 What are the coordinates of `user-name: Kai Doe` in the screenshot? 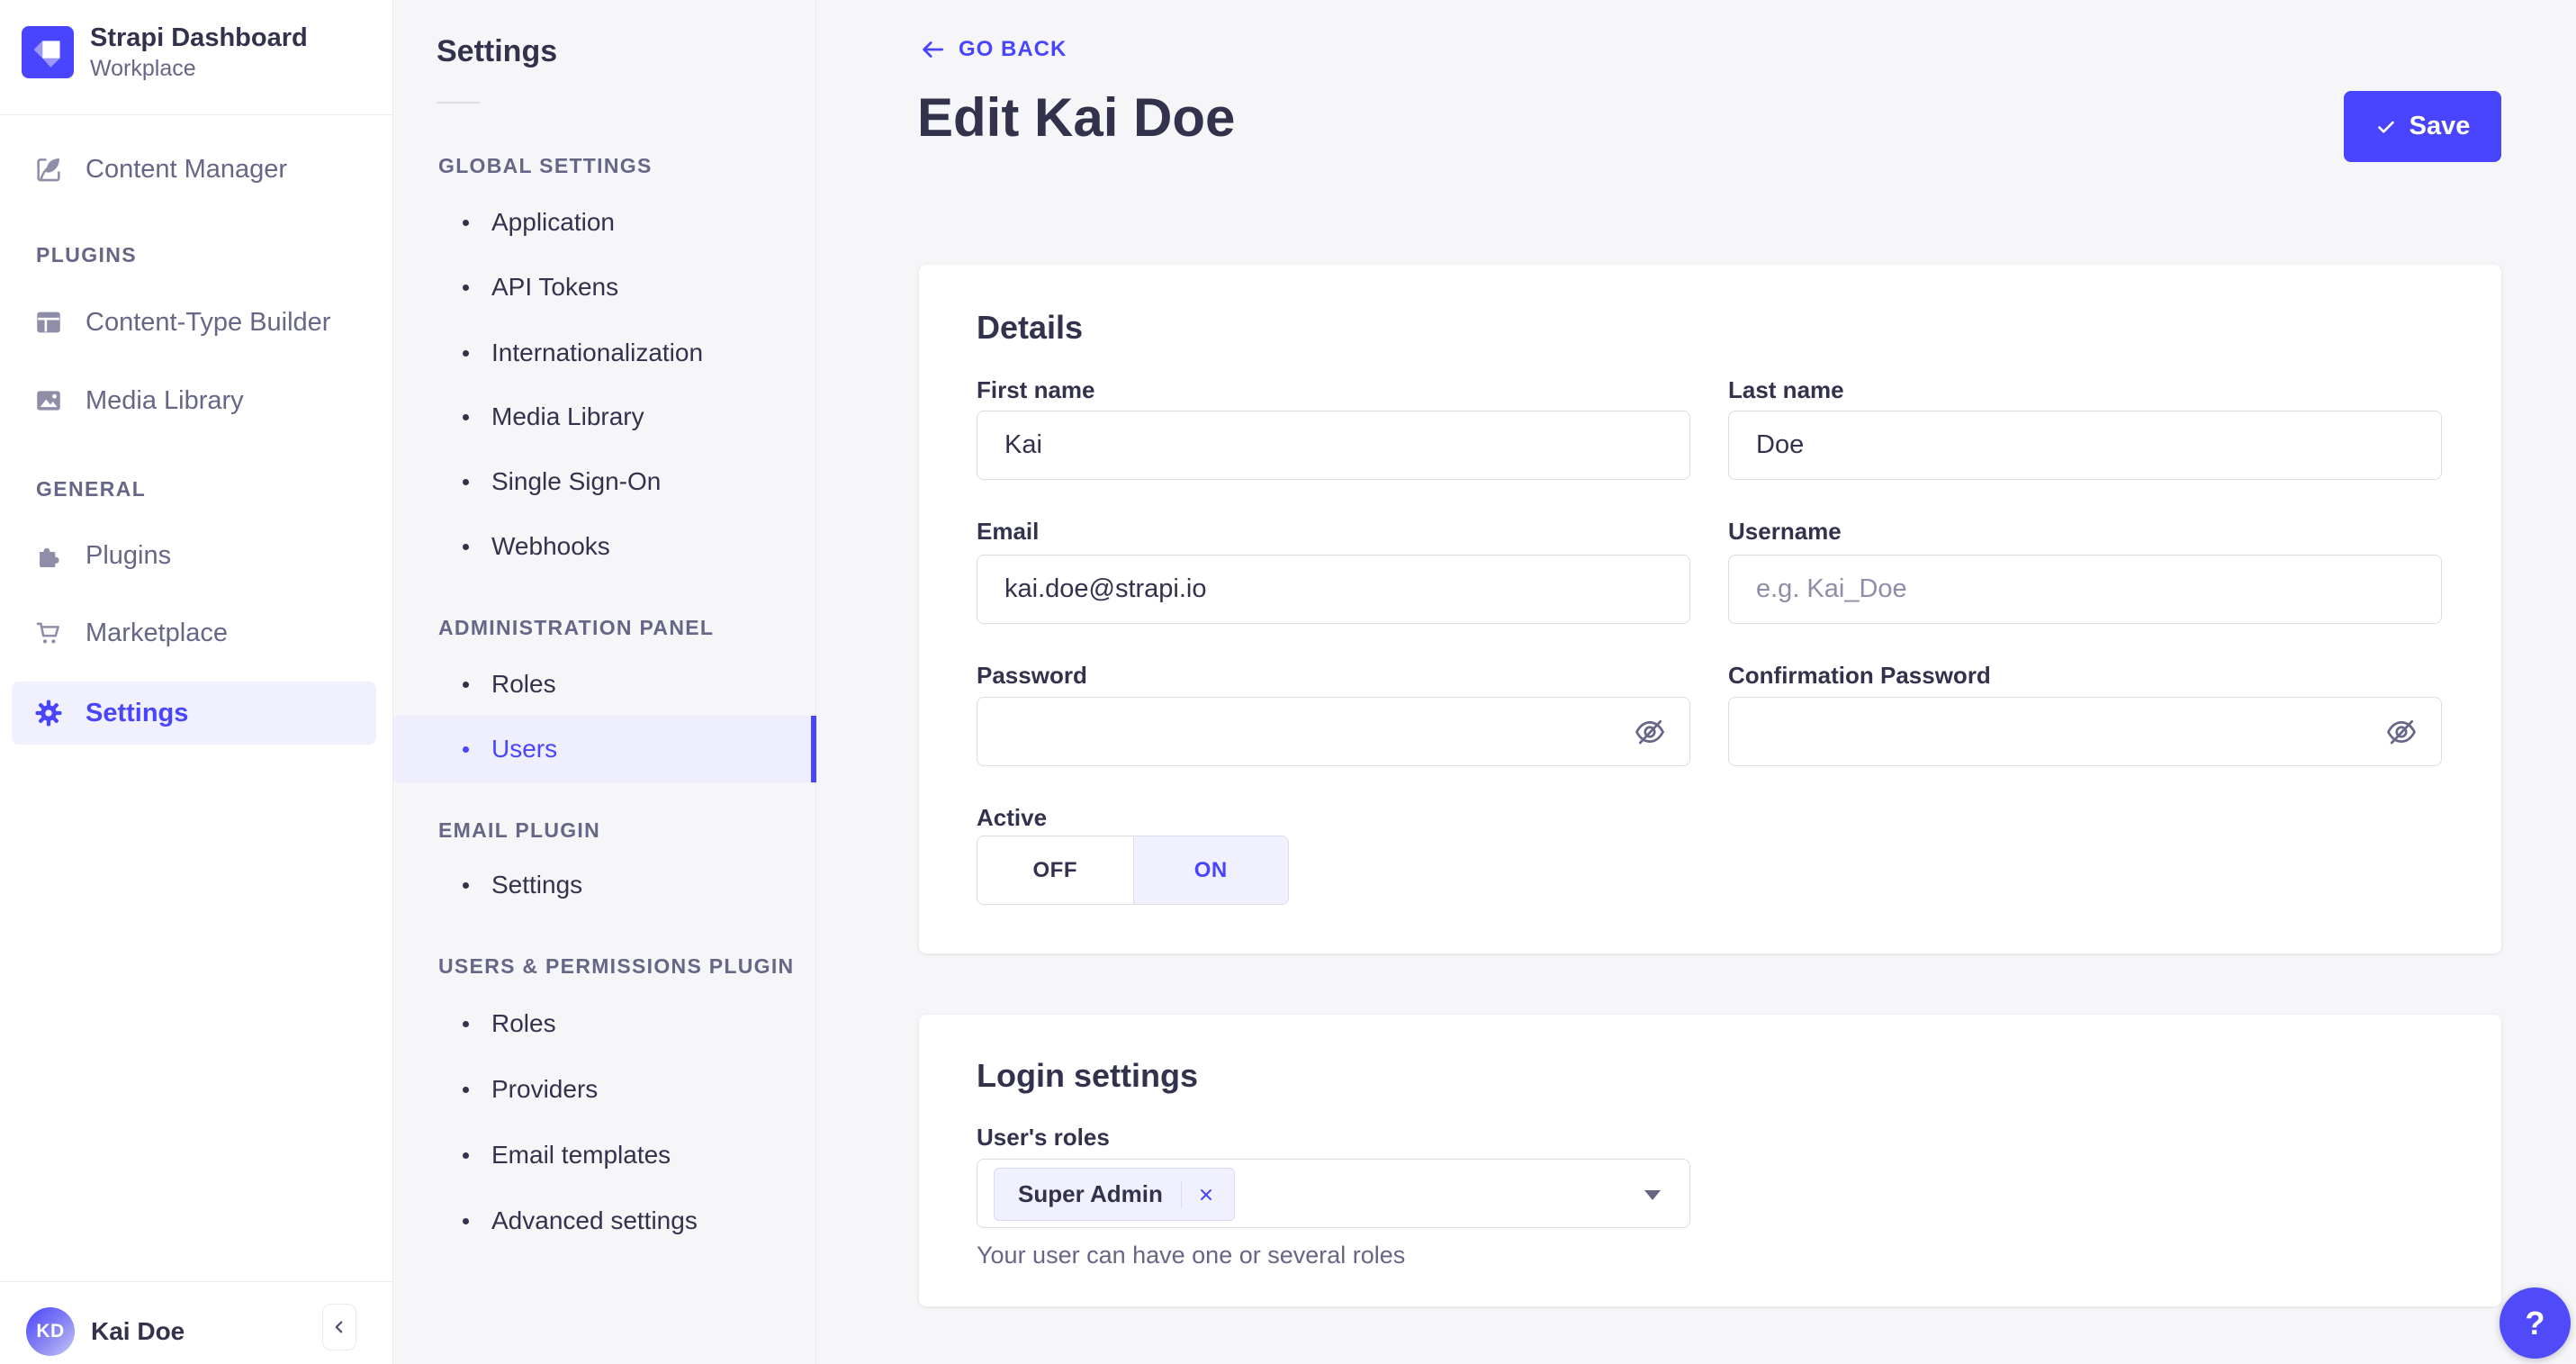 It's located at (138, 1331).